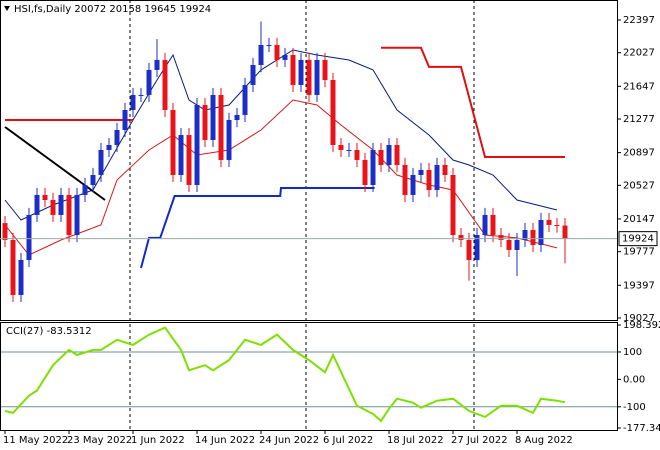  I want to click on y-tick-label: -177.341, so click(641, 428).